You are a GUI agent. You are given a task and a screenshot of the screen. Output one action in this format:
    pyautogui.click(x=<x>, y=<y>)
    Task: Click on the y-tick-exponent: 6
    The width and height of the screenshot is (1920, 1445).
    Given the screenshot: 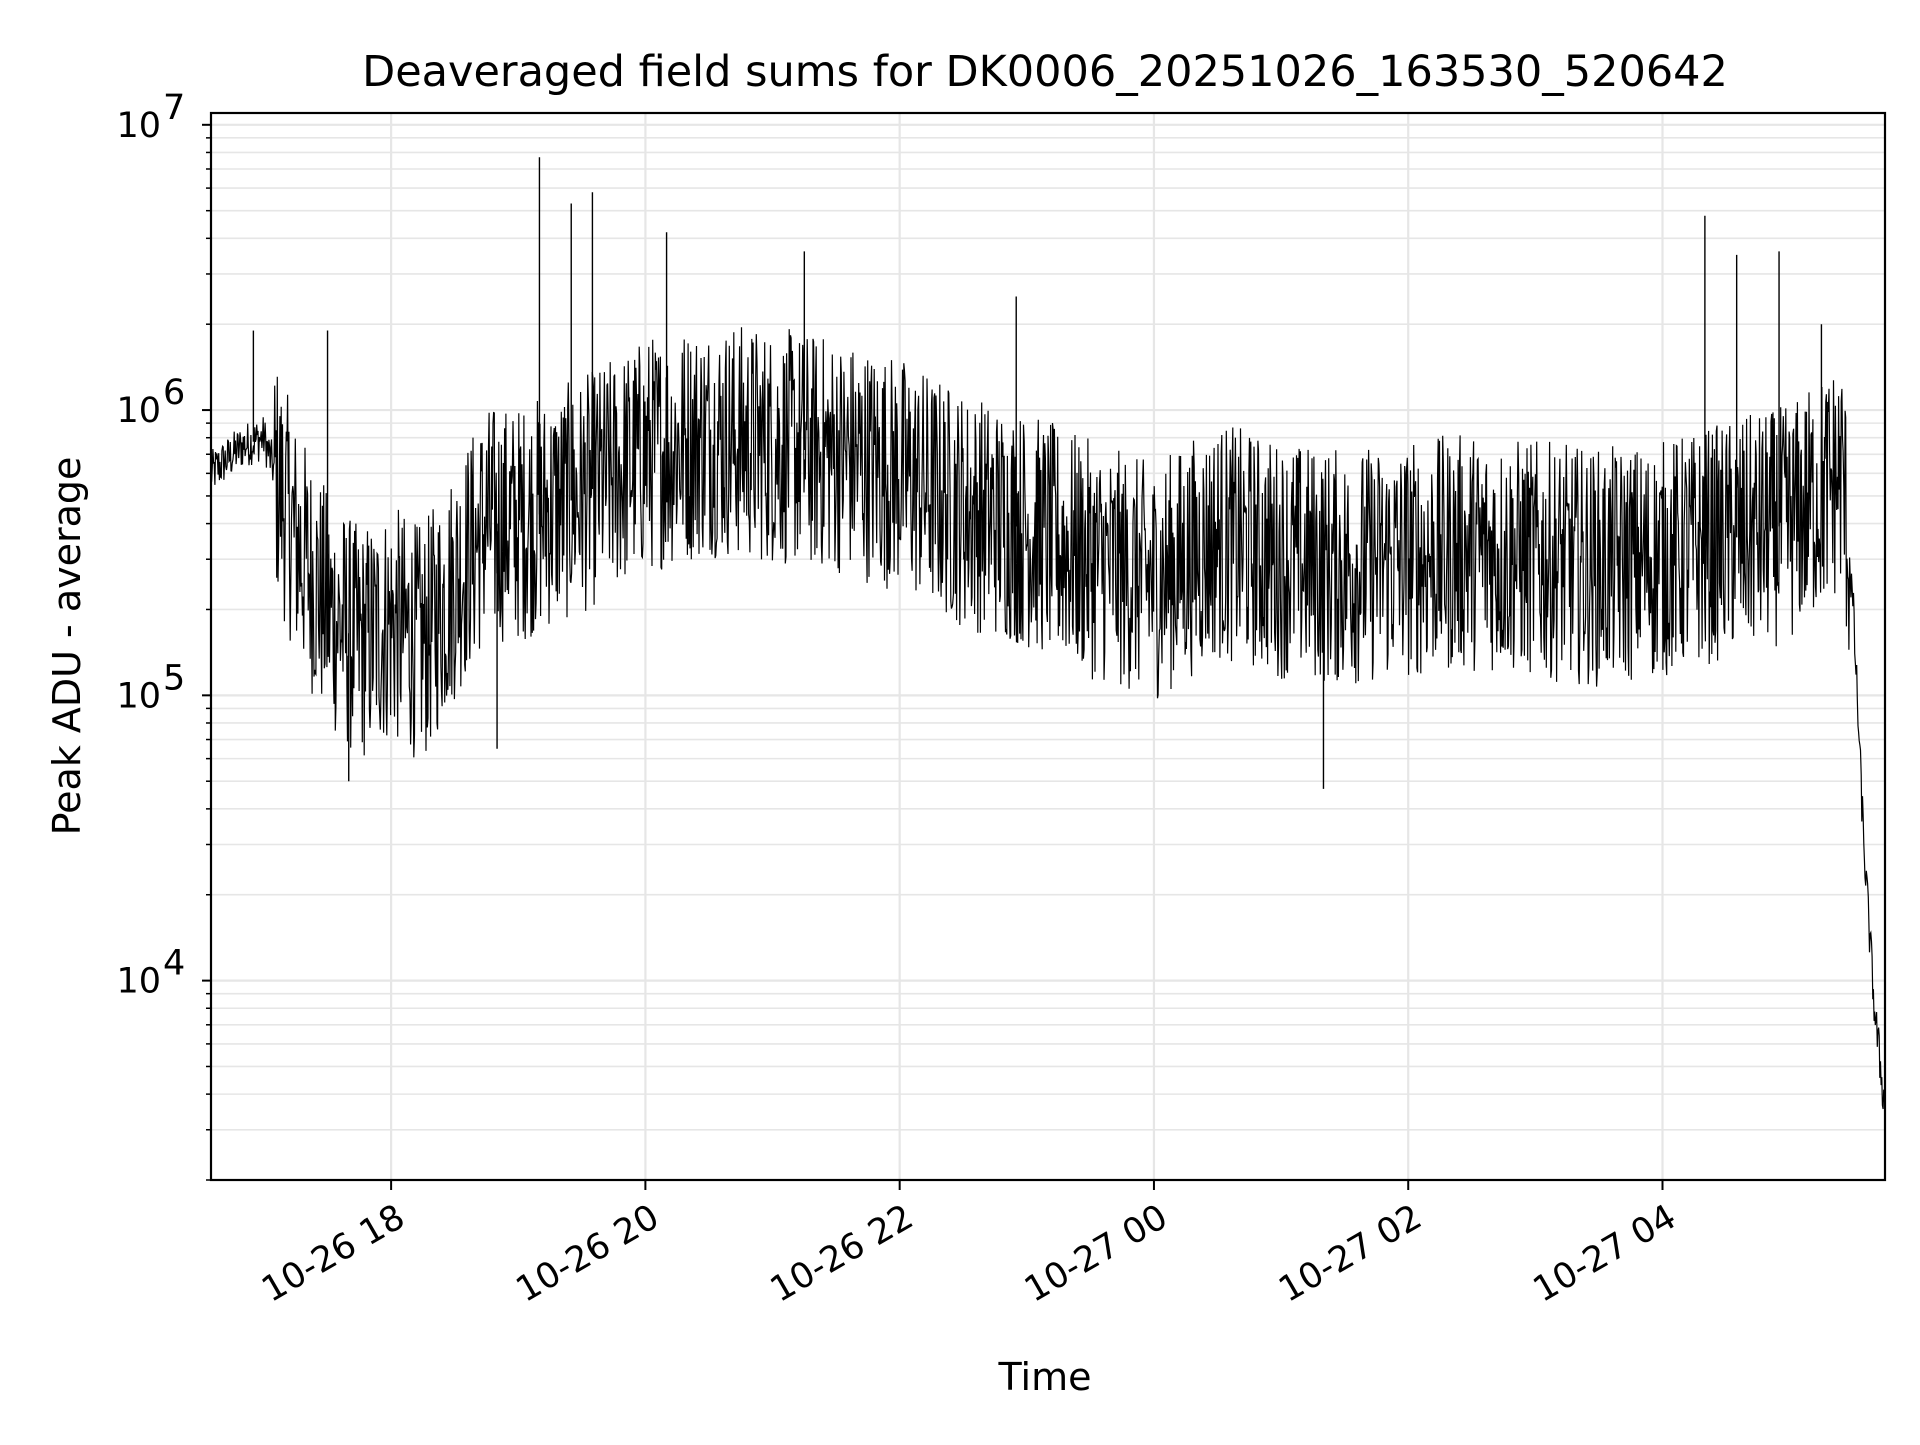 What is the action you would take?
    pyautogui.click(x=174, y=393)
    